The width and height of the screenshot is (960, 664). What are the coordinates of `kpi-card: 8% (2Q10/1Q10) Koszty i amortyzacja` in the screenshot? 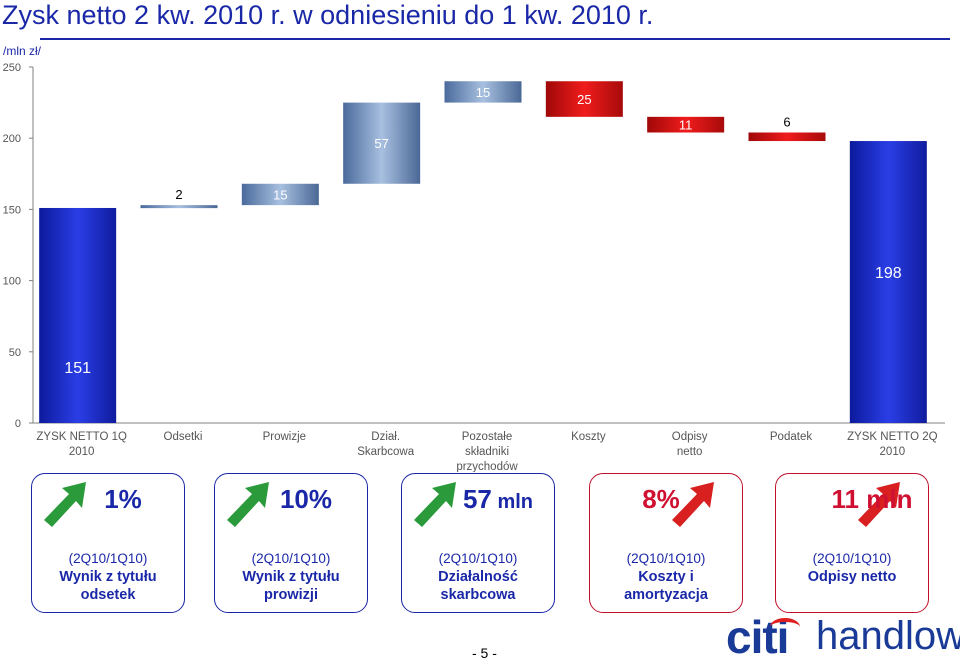 It's located at (666, 543).